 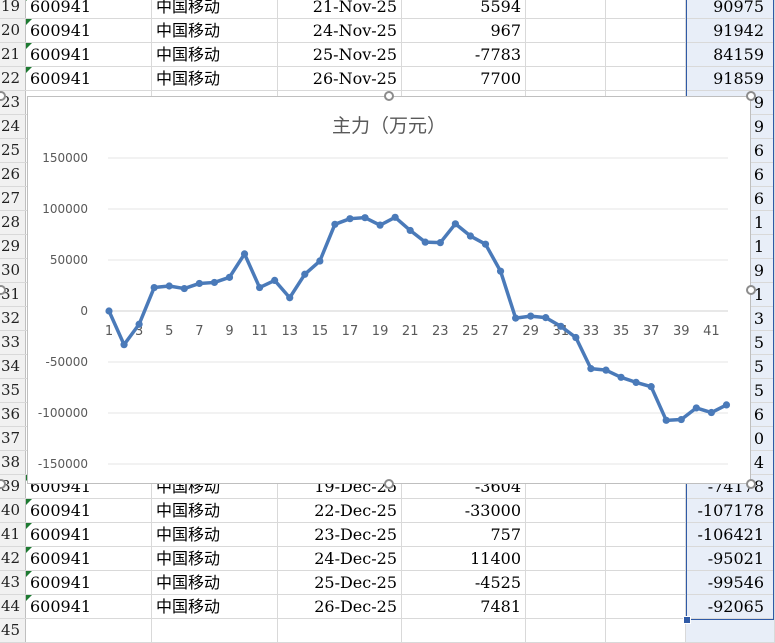 What do you see at coordinates (13, 366) in the screenshot?
I see `row-number: 34` at bounding box center [13, 366].